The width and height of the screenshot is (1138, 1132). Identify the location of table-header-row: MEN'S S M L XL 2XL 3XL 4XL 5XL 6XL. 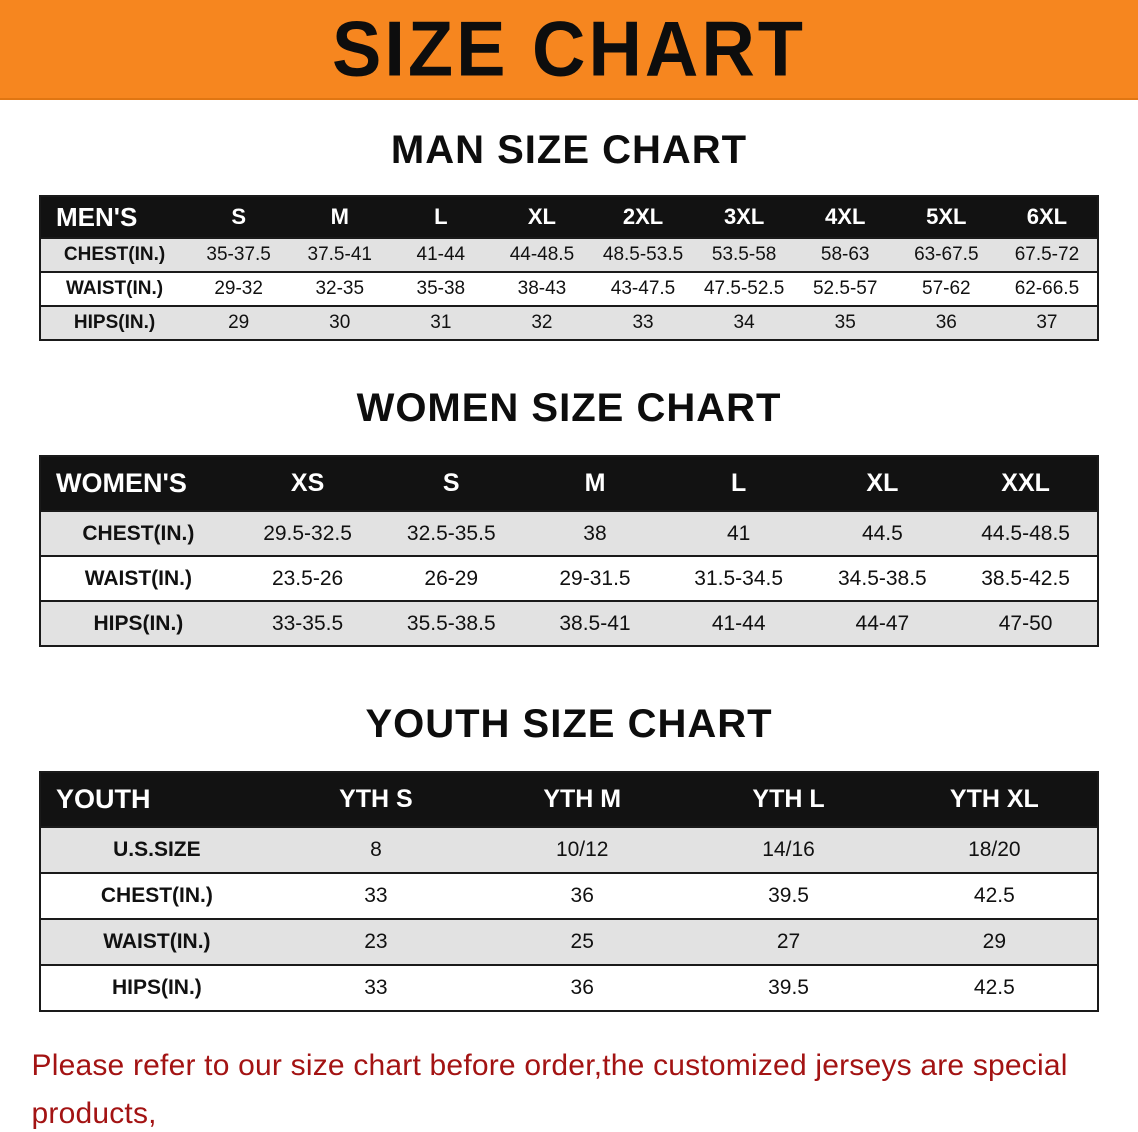
(569, 217).